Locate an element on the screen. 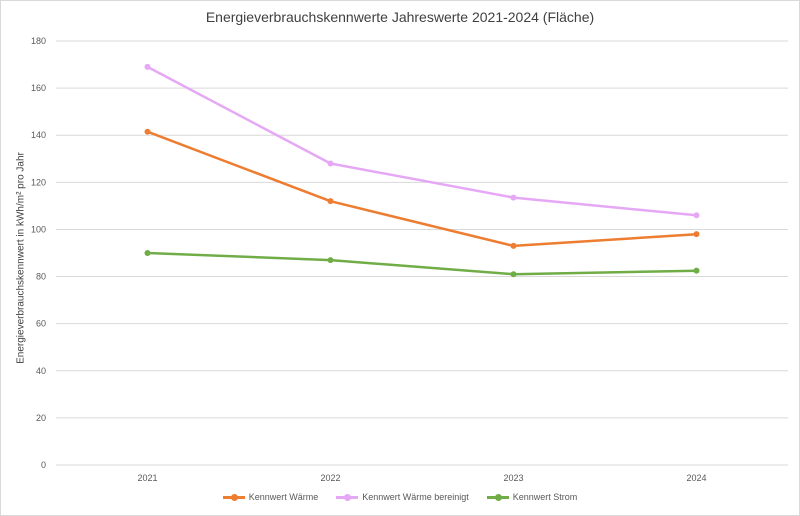  legend-label: Kennwert Wärme bereinigt is located at coordinates (415, 497).